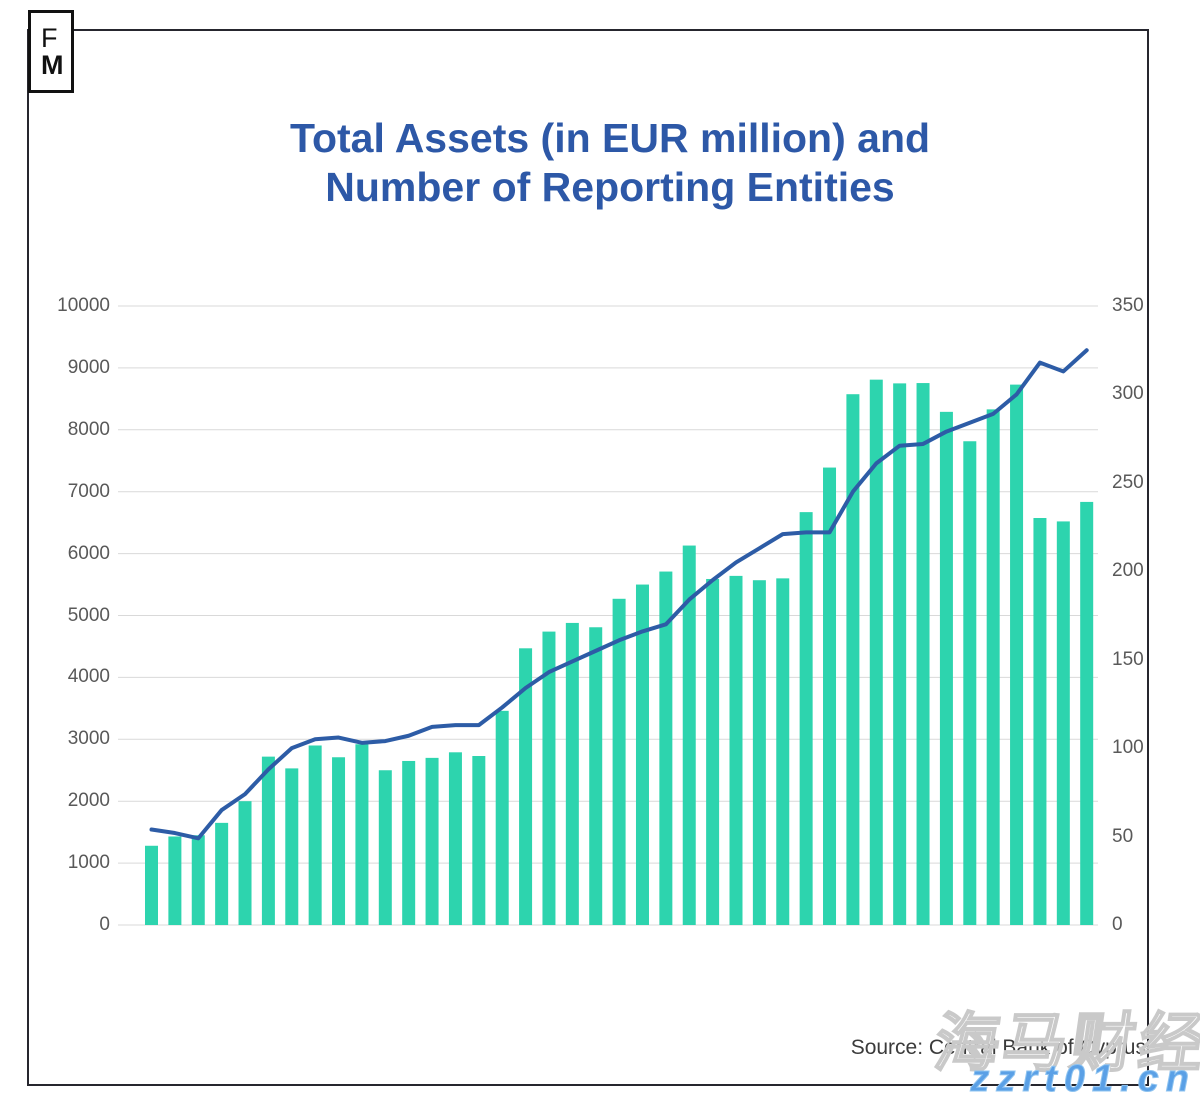 This screenshot has height=1107, width=1200. Describe the element at coordinates (1128, 659) in the screenshot. I see `right-axis-tick-label: 150` at that location.